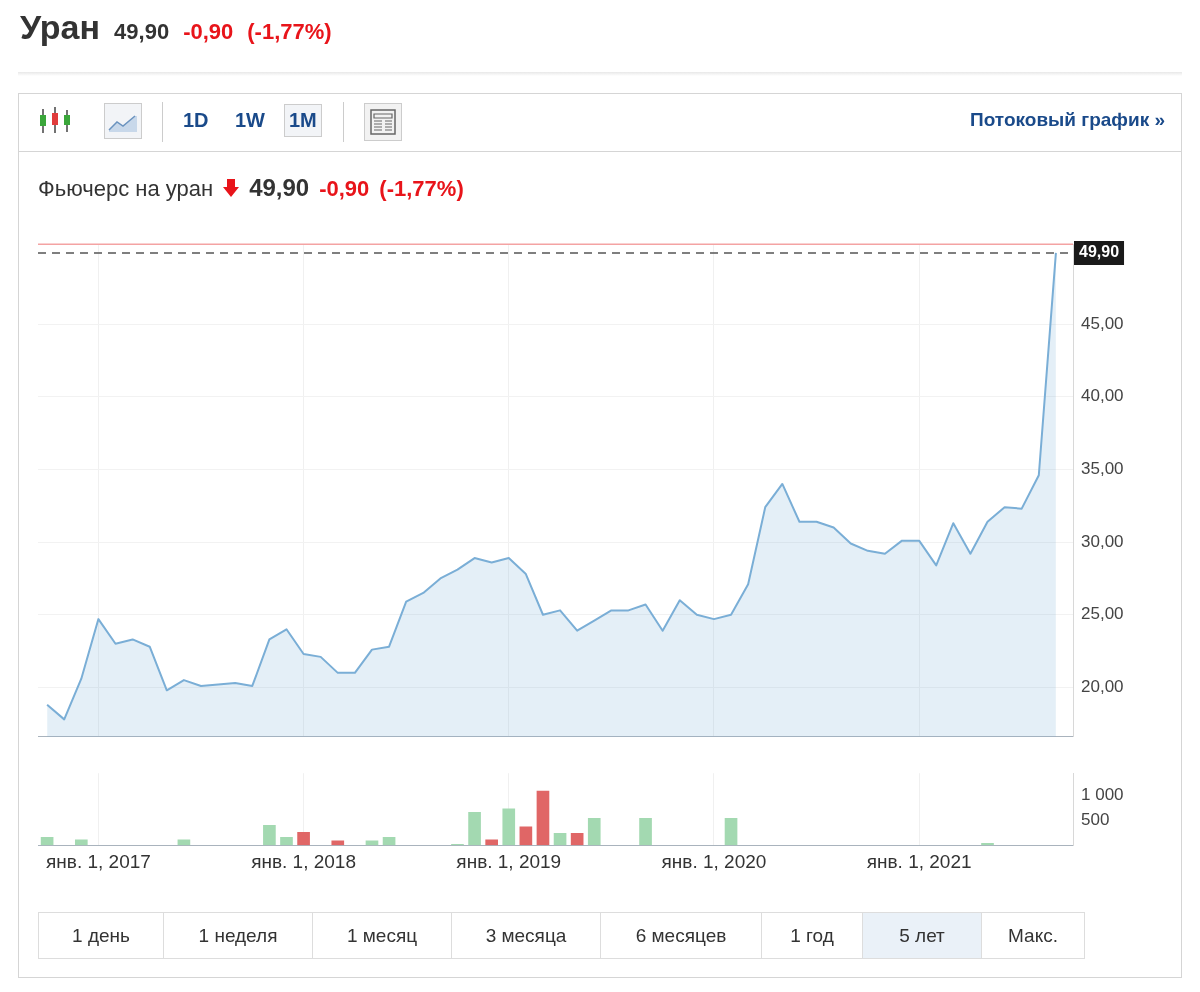 The image size is (1200, 992). I want to click on text: Потоковый график », so click(1067, 120).